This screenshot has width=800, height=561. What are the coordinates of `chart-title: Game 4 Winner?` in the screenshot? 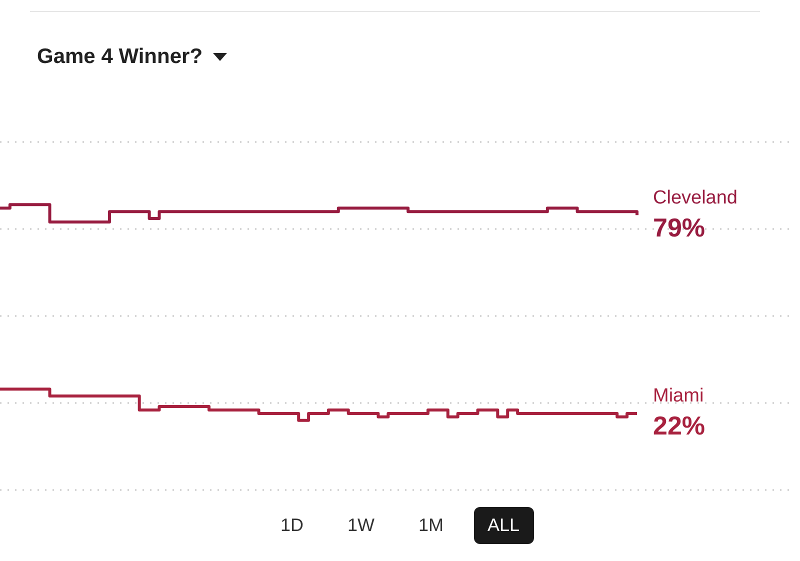 It's located at (120, 57).